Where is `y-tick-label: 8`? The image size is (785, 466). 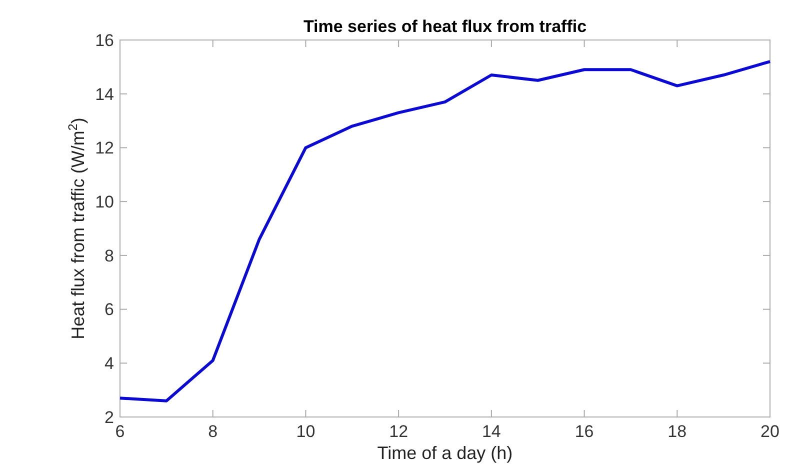 y-tick-label: 8 is located at coordinates (109, 256).